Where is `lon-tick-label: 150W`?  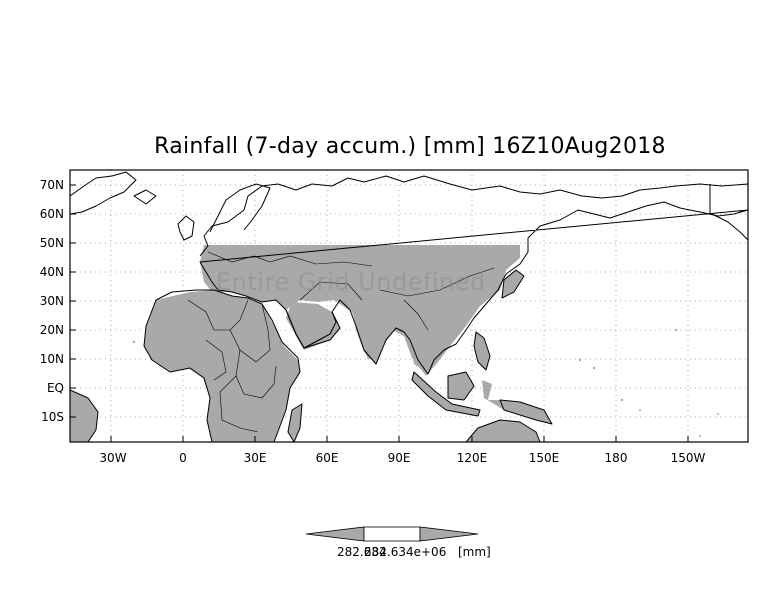
lon-tick-label: 150W is located at coordinates (688, 458).